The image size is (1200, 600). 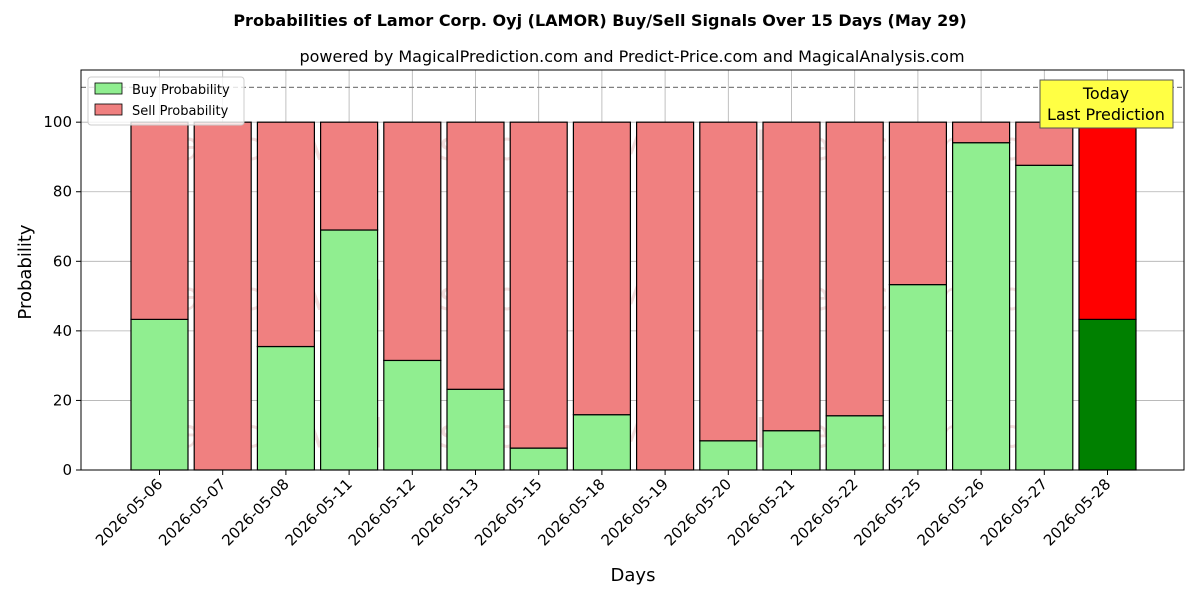 I want to click on legend: Buy Probability Sell Probability, so click(x=166, y=101).